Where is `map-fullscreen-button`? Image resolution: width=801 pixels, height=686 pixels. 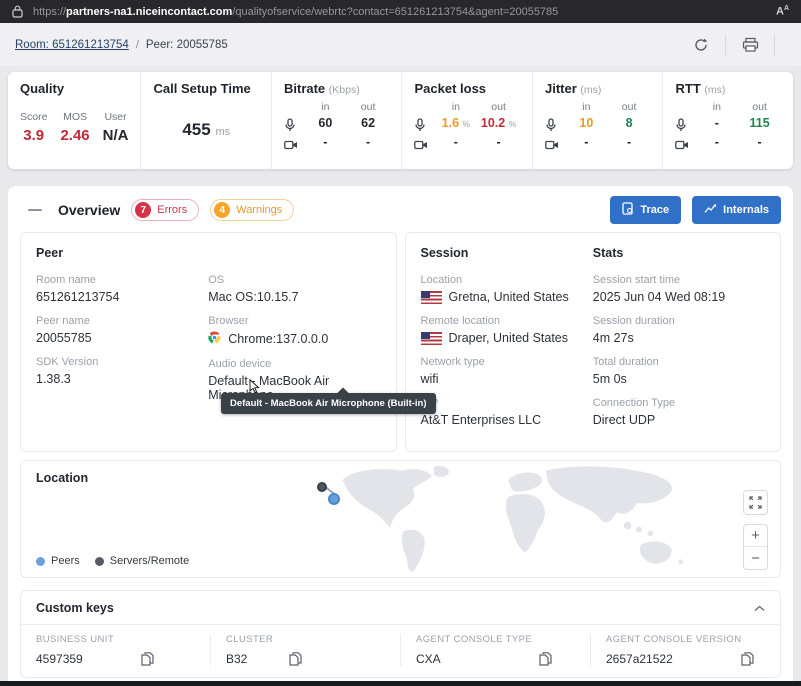 map-fullscreen-button is located at coordinates (755, 502).